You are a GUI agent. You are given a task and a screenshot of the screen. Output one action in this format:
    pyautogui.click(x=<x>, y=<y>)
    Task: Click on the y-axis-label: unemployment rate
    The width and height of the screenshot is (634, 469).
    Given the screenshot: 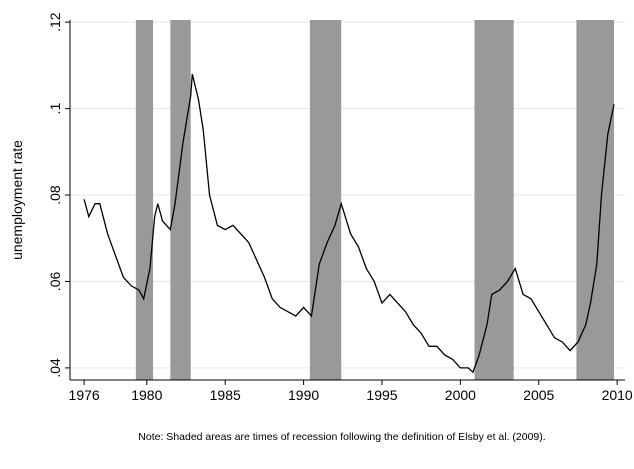 What is the action you would take?
    pyautogui.click(x=17, y=200)
    